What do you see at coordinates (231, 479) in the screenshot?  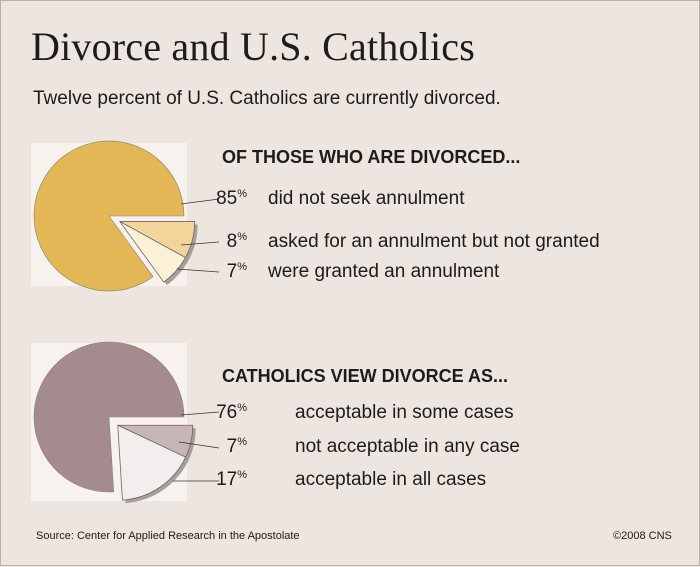 I see `slice-value: 17%` at bounding box center [231, 479].